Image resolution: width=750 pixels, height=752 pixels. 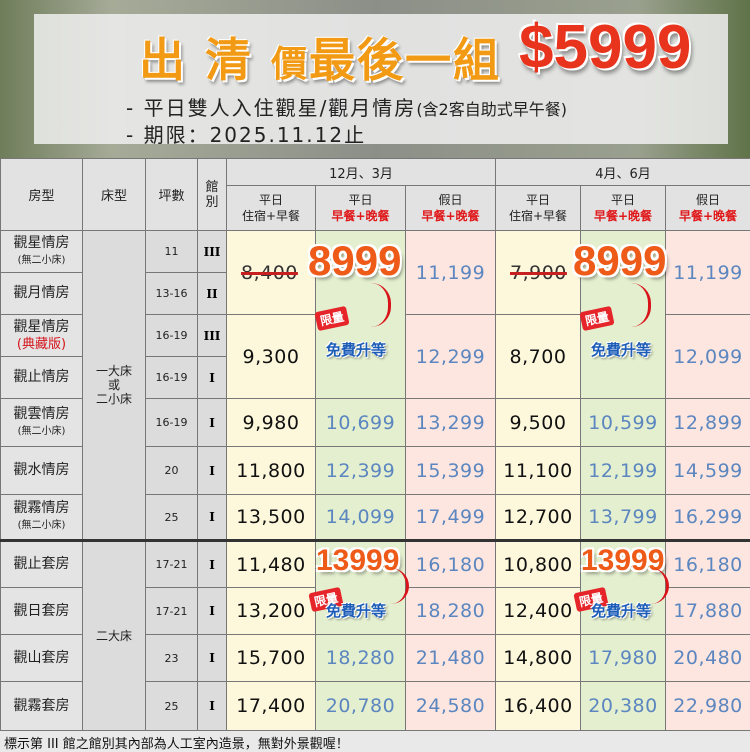 I want to click on room-label: 觀止情房, so click(x=42, y=377).